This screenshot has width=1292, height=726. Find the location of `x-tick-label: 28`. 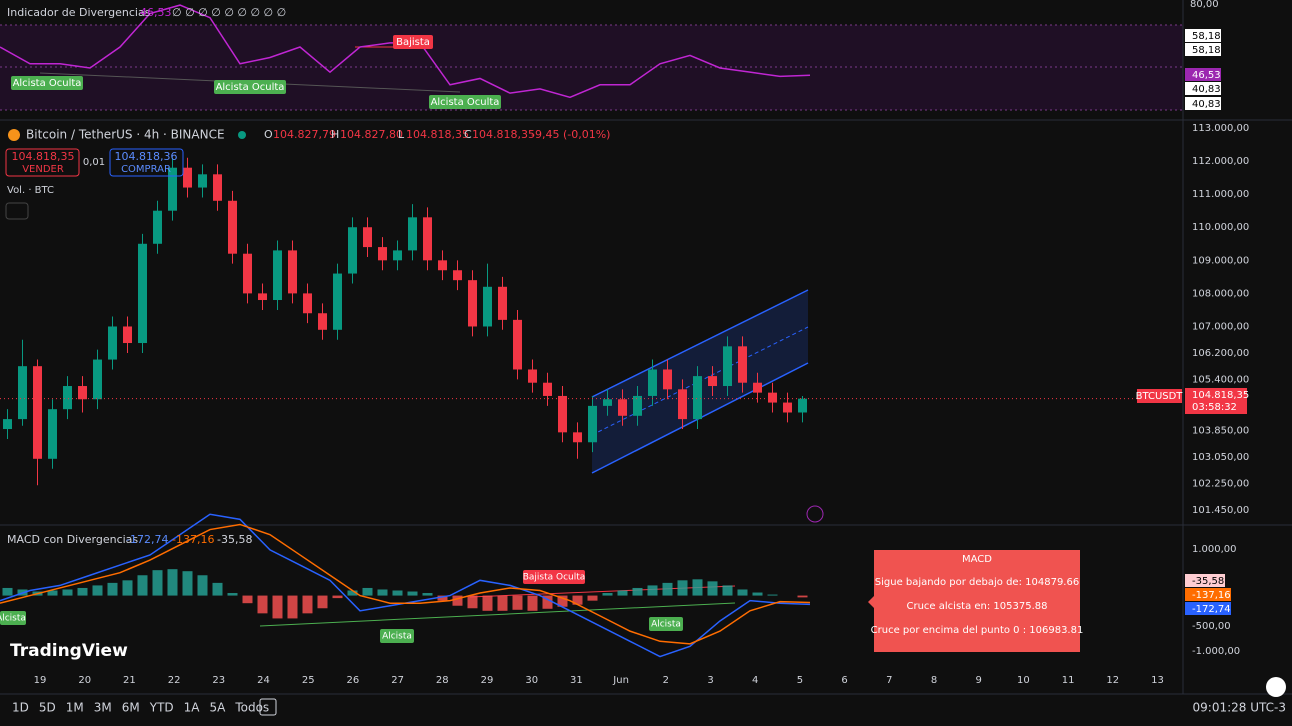

x-tick-label: 28 is located at coordinates (442, 680).